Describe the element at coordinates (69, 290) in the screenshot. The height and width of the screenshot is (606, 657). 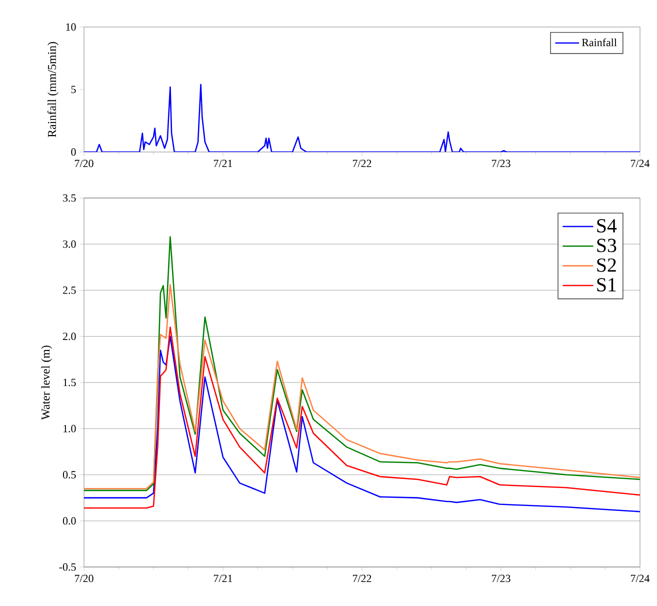
I see `y-tick-label: 2.5` at that location.